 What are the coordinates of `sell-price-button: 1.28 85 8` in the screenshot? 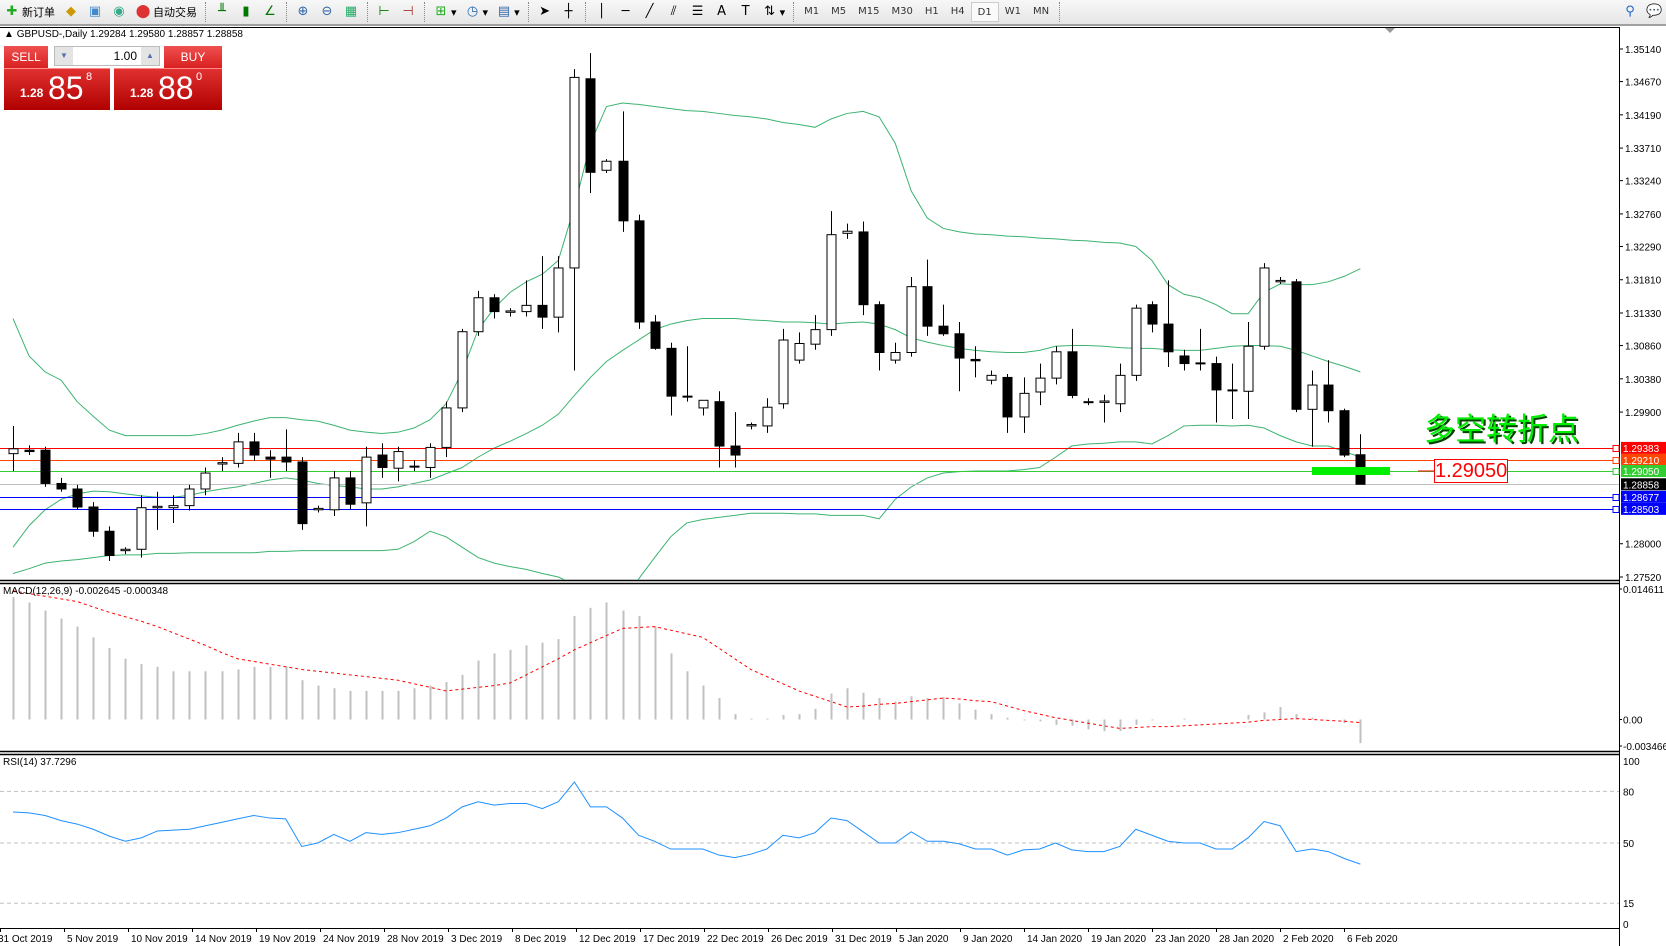 It's located at (57, 89).